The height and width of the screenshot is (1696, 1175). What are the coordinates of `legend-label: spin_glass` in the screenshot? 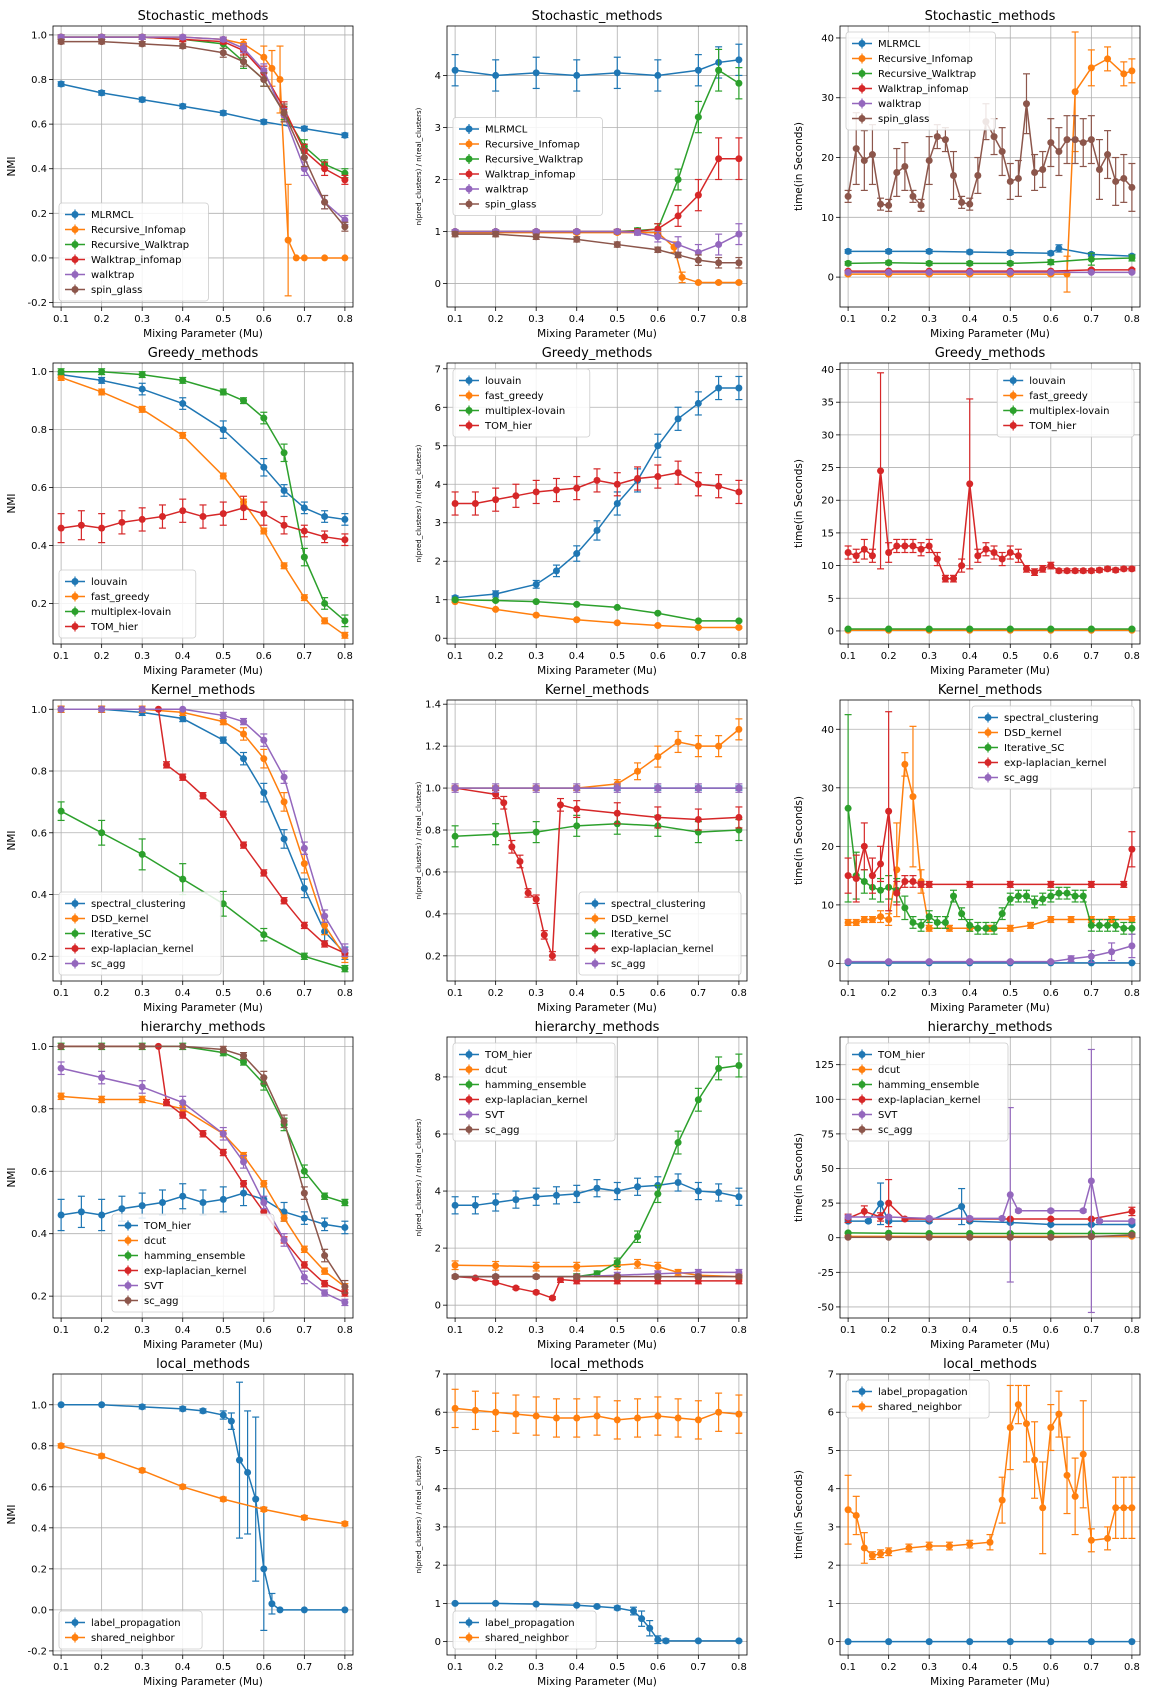 It's located at (510, 205).